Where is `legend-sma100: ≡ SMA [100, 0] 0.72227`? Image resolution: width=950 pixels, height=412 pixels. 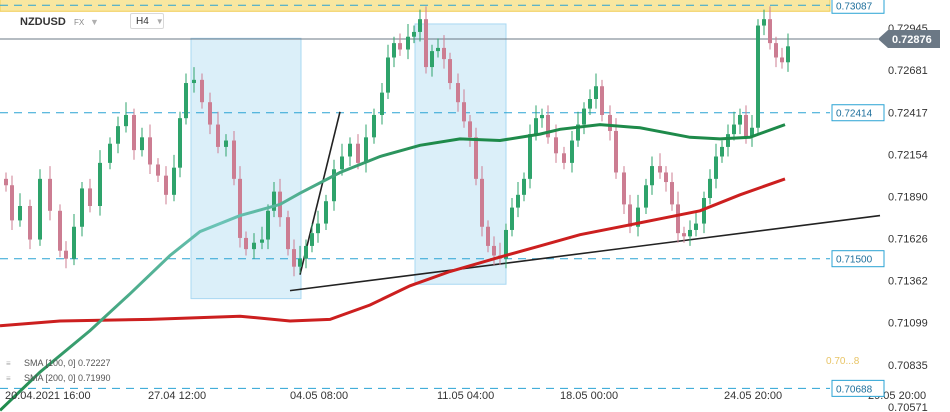
legend-sma100: ≡ SMA [100, 0] 0.72227 is located at coordinates (58, 363).